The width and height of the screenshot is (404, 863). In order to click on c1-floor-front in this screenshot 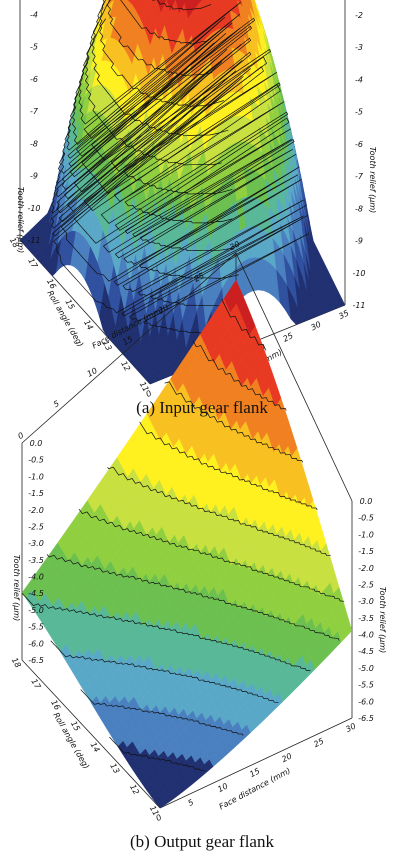, I will do `click(256, 763)`.